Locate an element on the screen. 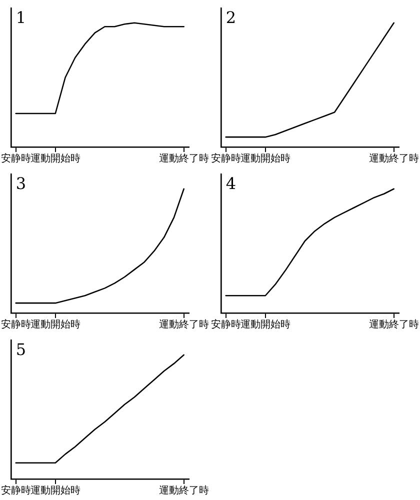 The height and width of the screenshot is (500, 420). chart-title: 1 is located at coordinates (21, 18).